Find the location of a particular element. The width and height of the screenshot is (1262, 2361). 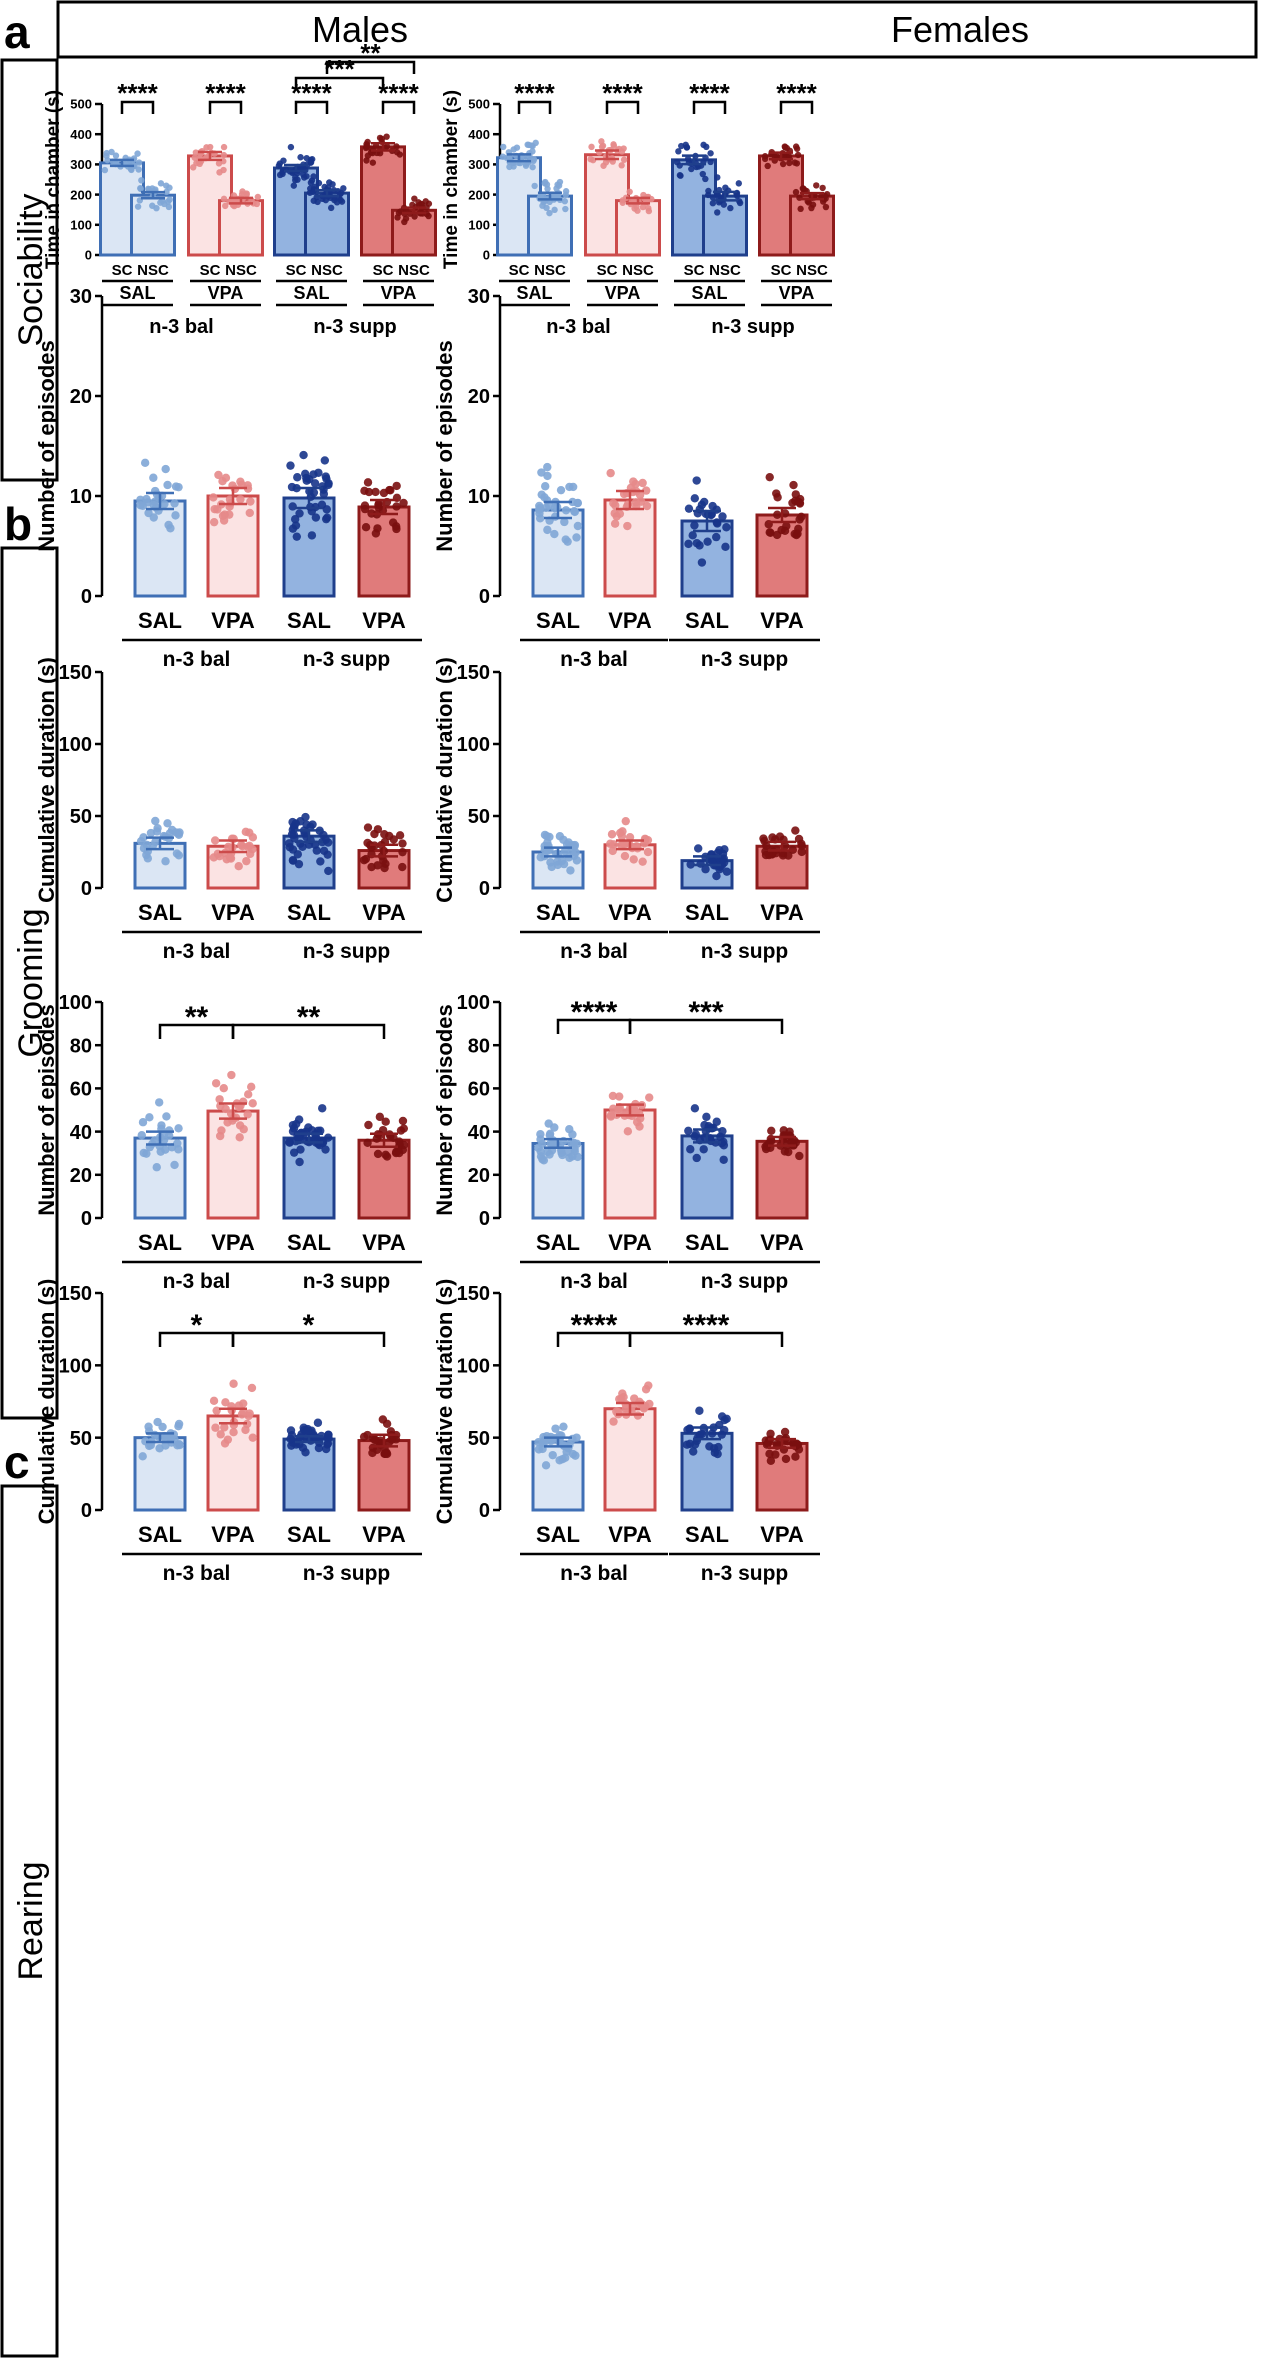

y-tick-label: 0 is located at coordinates (86, 889).